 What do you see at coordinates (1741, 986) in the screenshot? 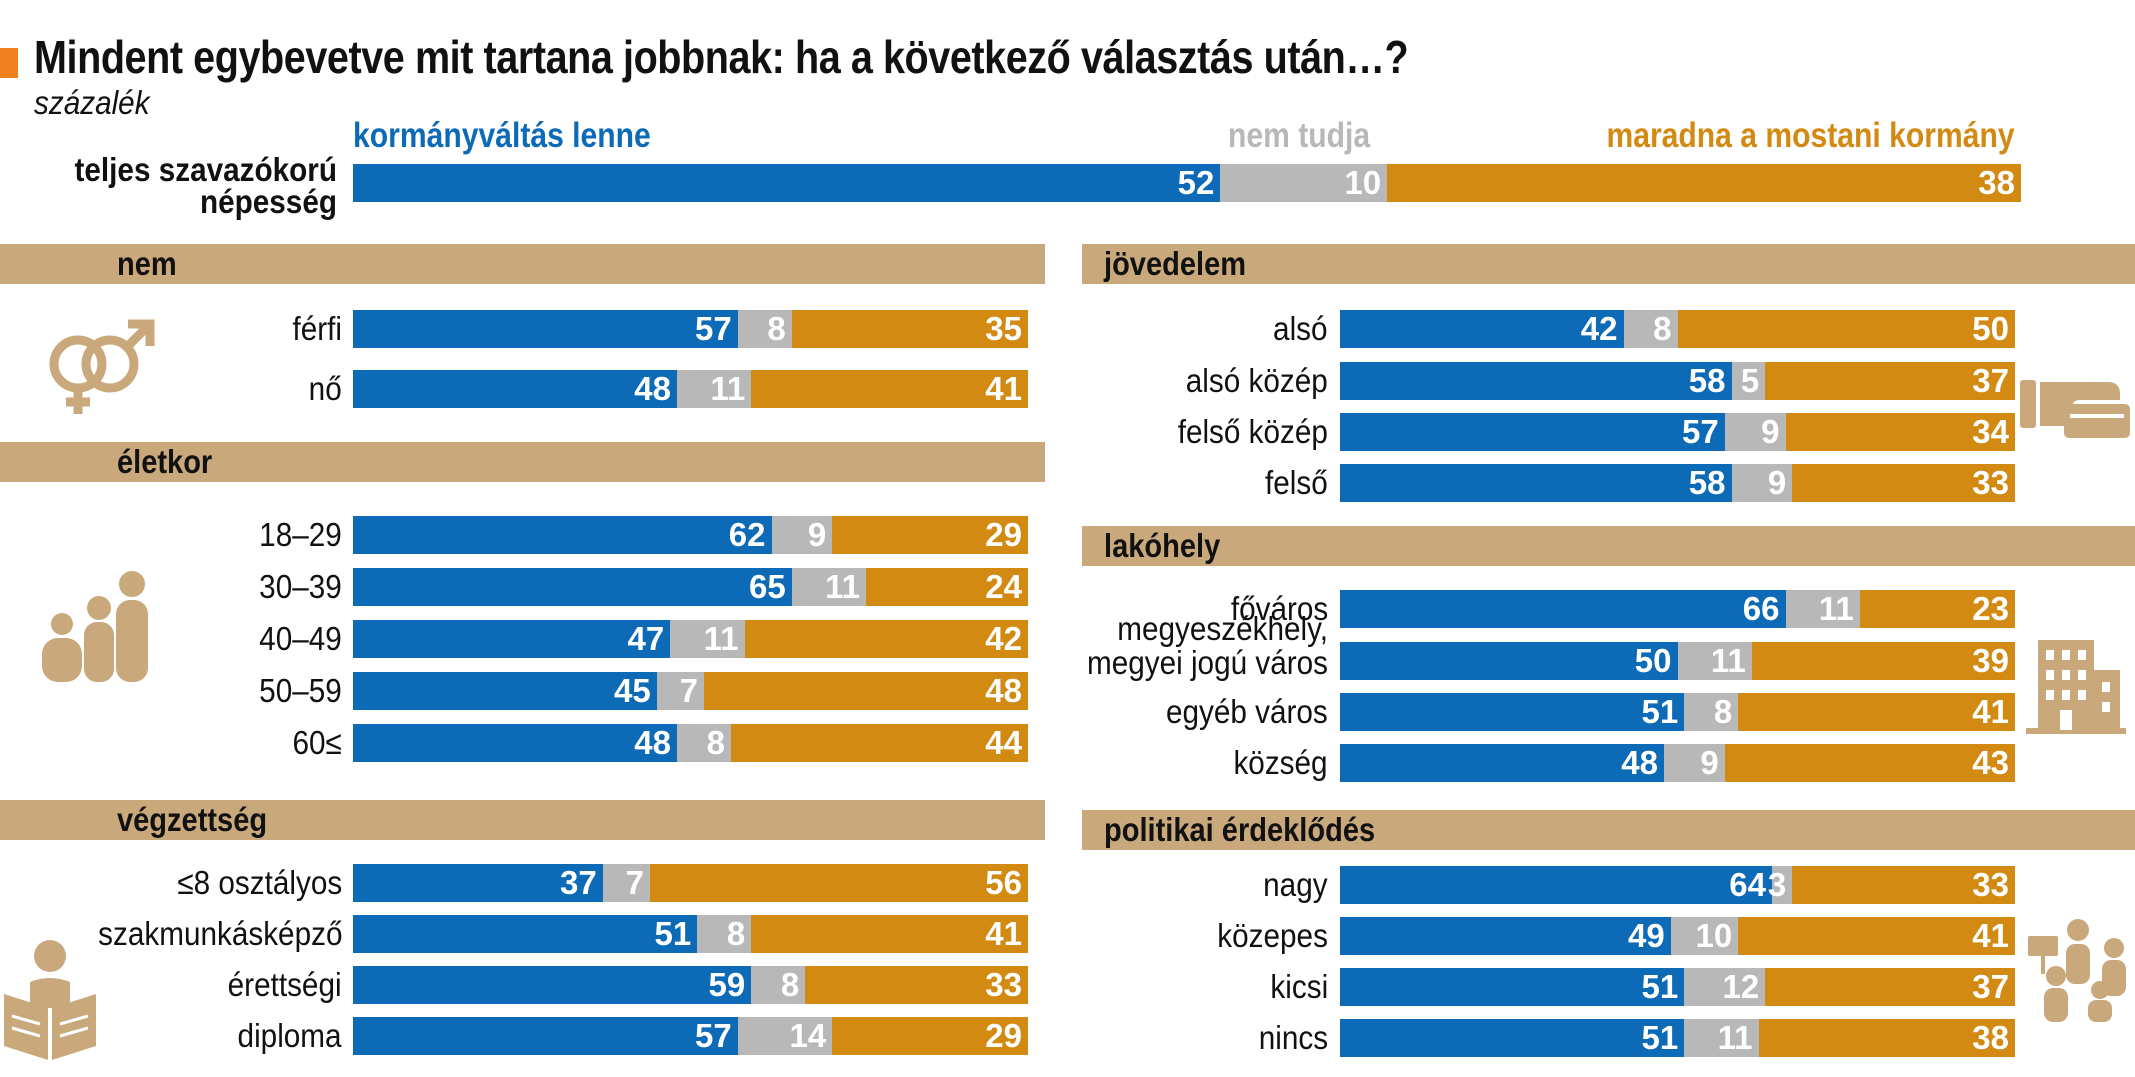
I see `value-label: 12` at bounding box center [1741, 986].